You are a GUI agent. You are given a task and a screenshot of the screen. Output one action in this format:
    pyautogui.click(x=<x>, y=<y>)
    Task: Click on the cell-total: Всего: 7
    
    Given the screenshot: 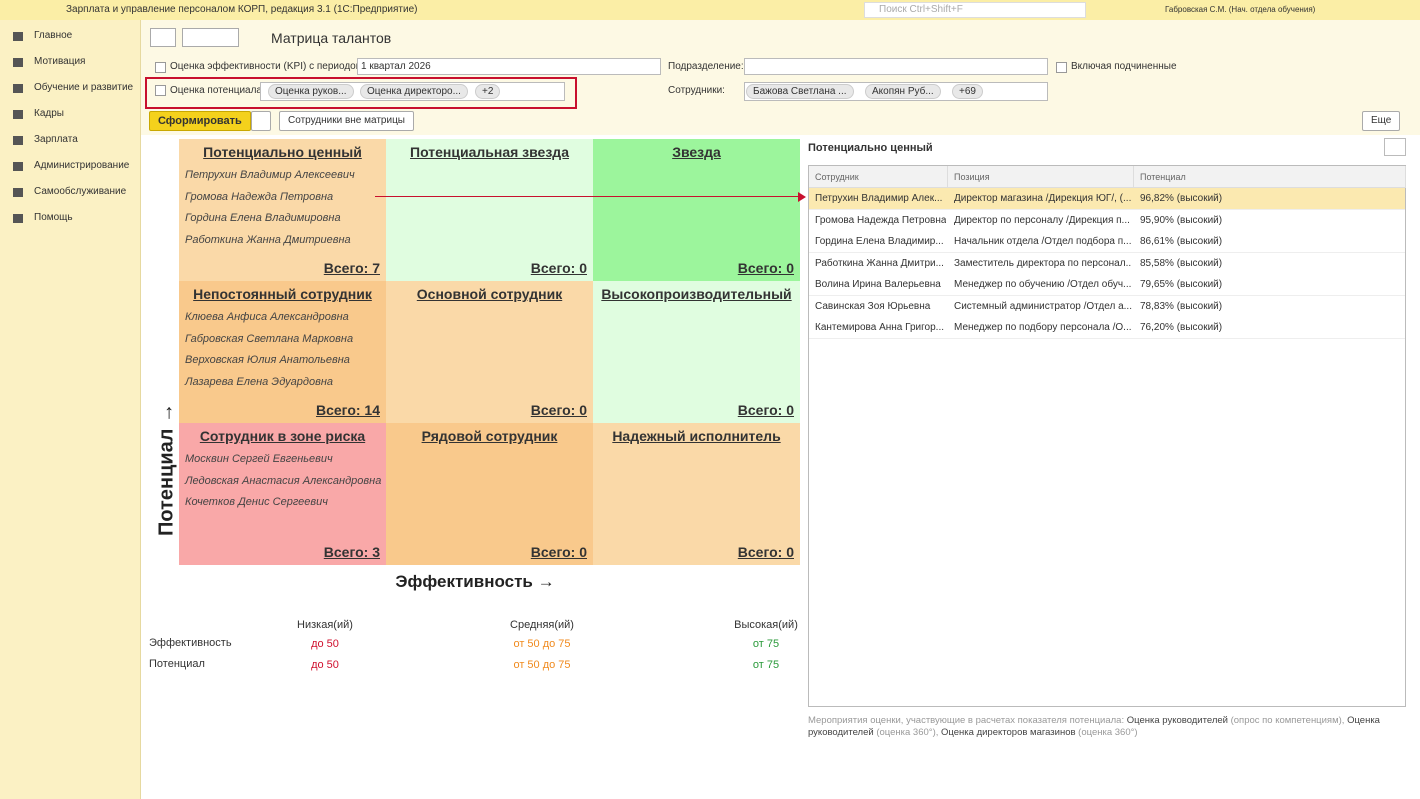 What is the action you would take?
    pyautogui.click(x=351, y=268)
    